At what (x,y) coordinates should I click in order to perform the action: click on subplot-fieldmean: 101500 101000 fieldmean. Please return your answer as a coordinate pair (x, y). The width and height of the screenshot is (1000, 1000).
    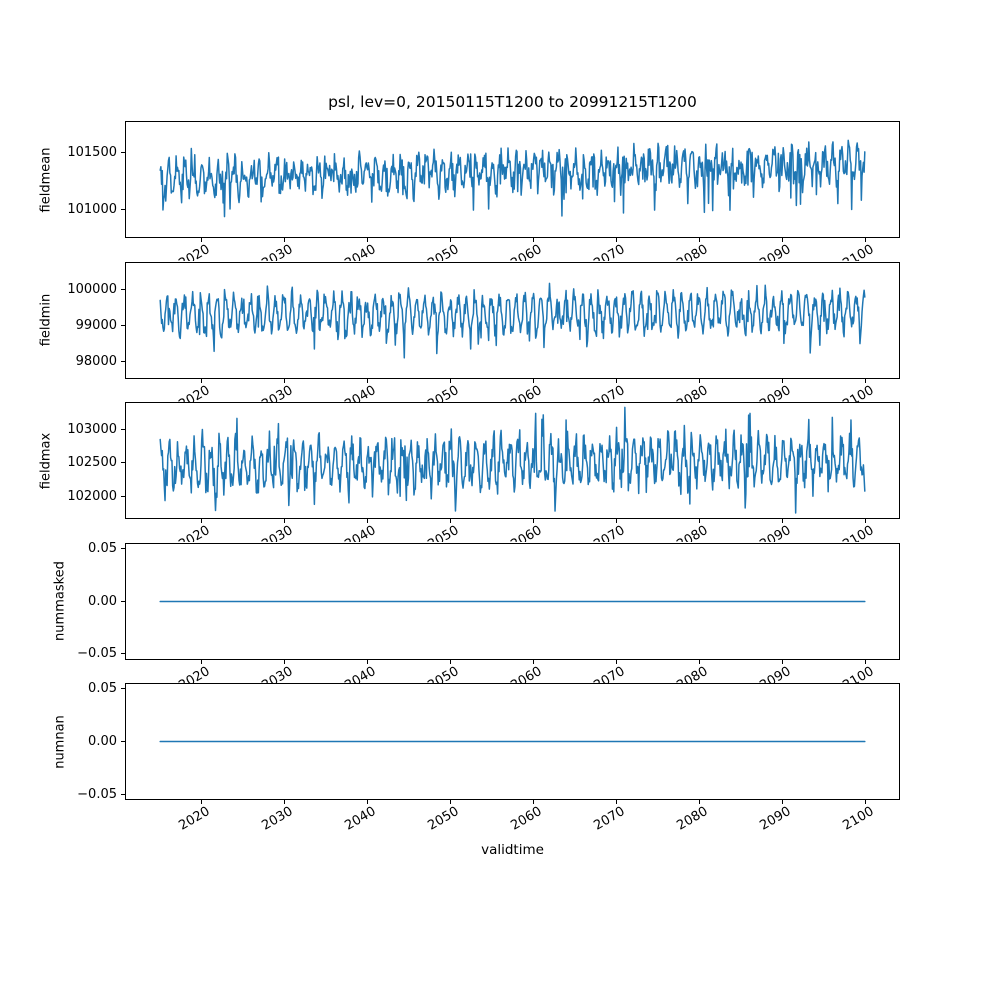
    Looking at the image, I should click on (469, 181).